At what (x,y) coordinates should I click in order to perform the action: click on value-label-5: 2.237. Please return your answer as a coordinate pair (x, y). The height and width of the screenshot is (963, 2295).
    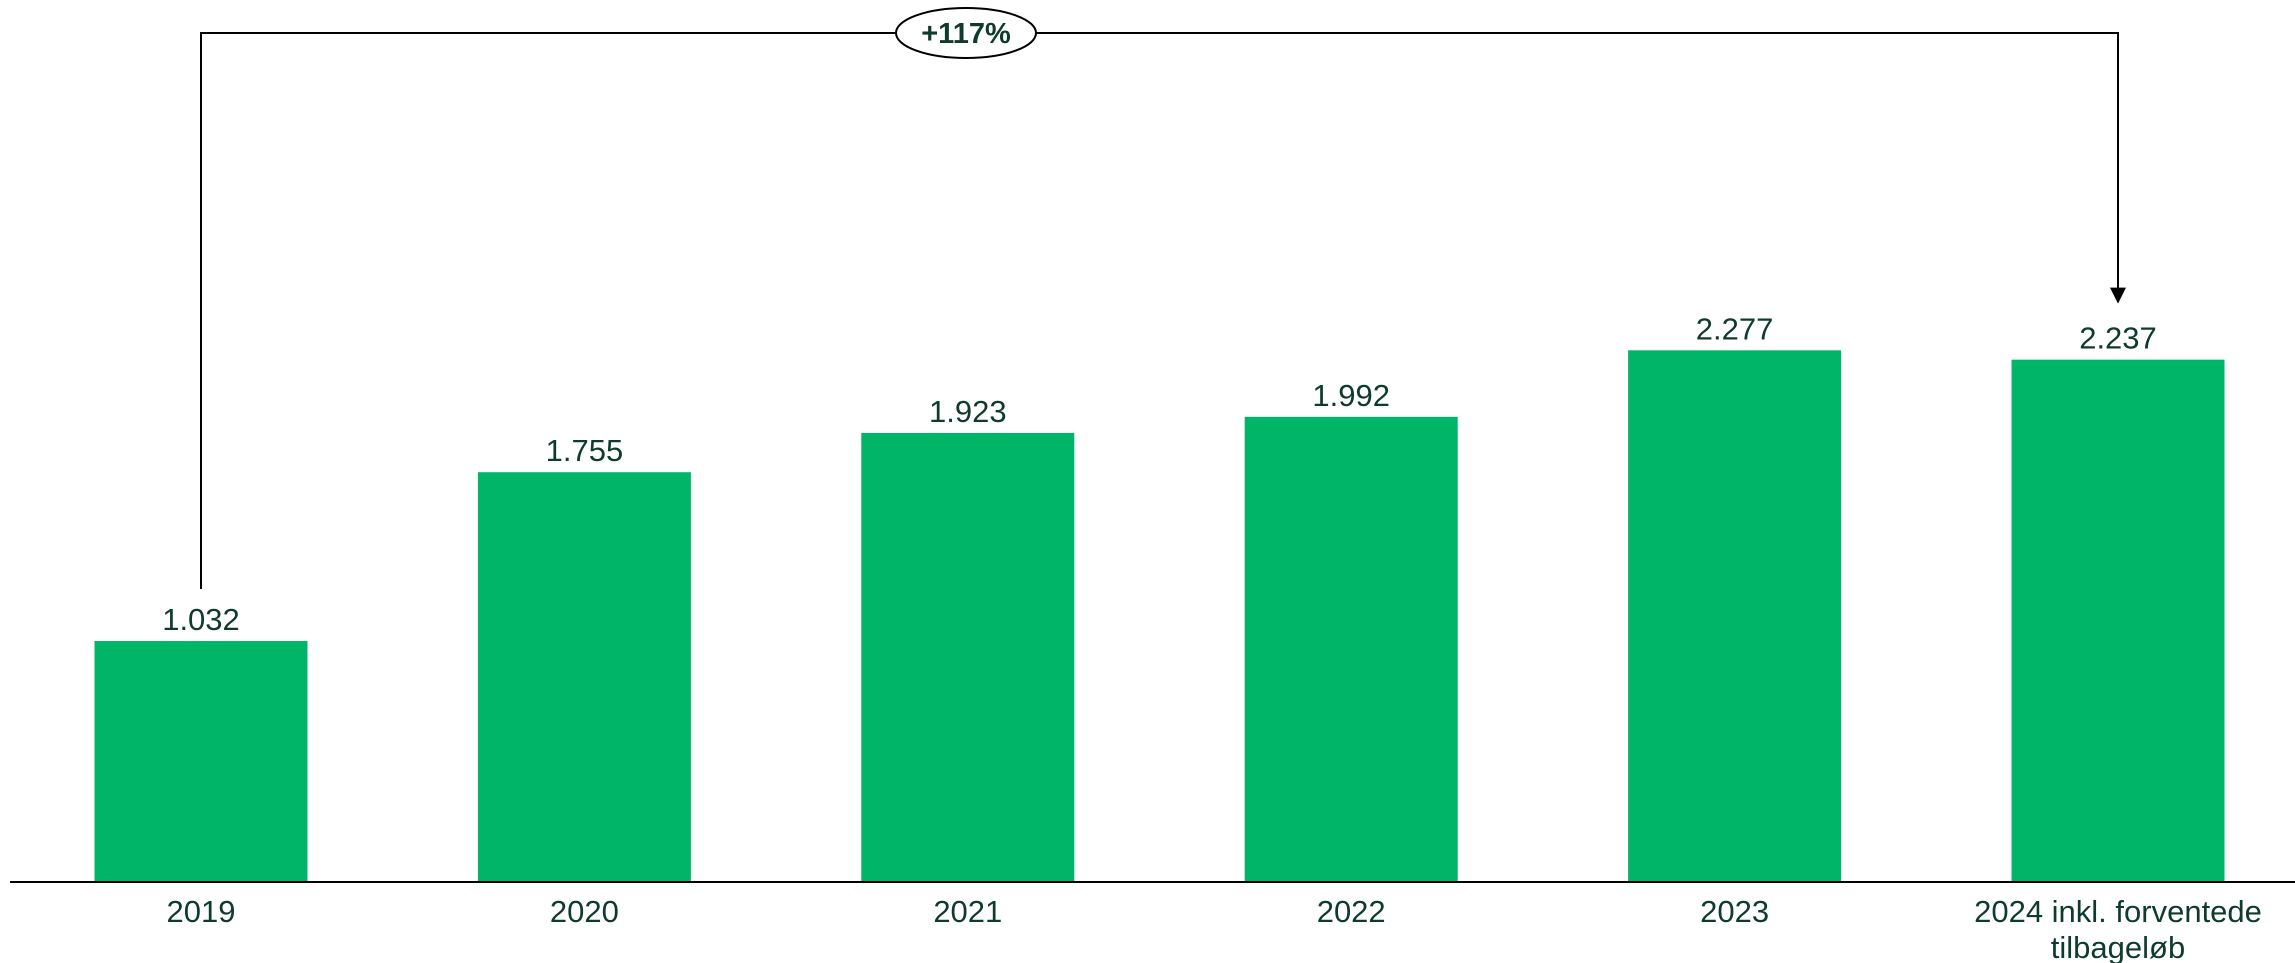
    Looking at the image, I should click on (2118, 338).